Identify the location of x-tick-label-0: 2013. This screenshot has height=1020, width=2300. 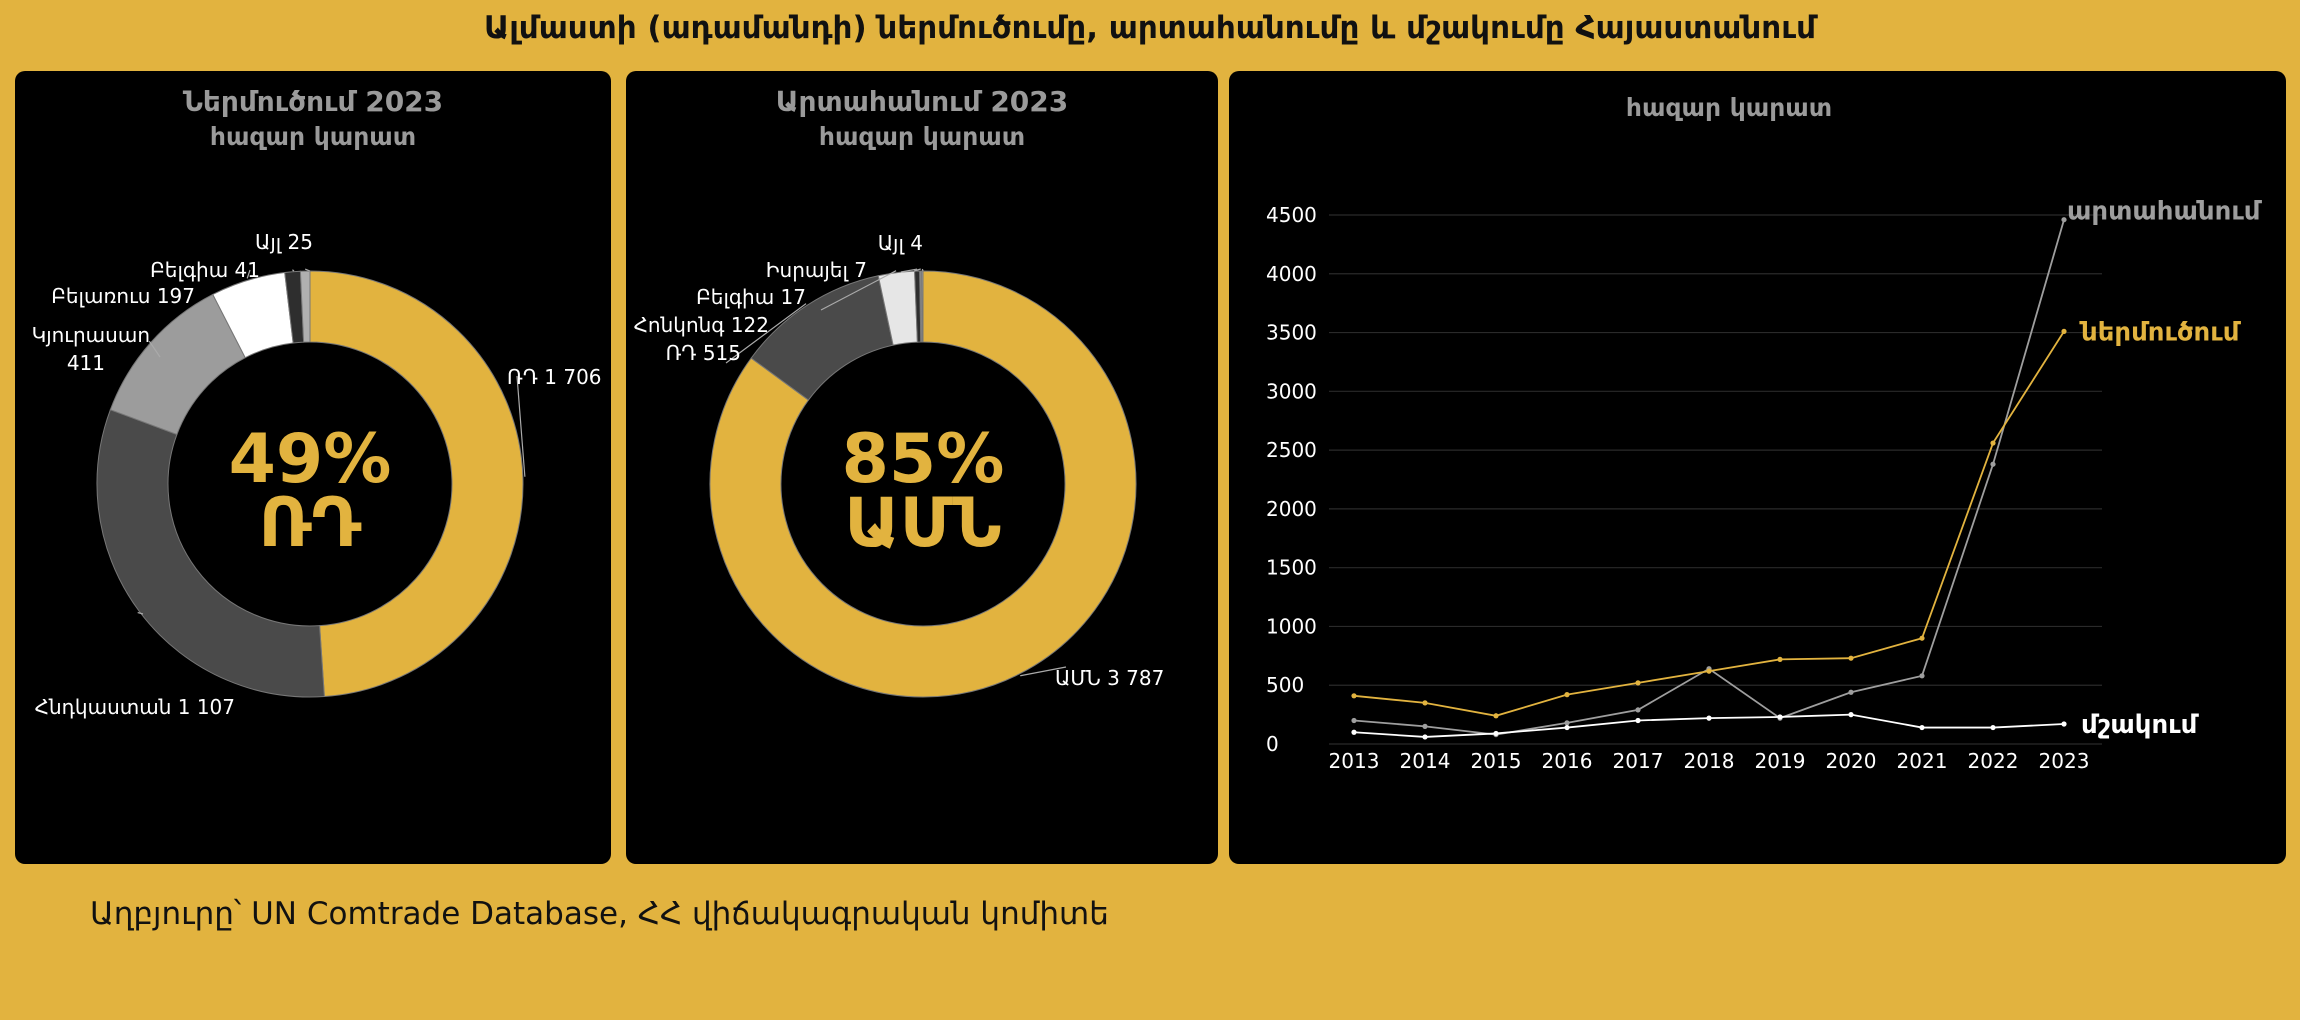
(1354, 761).